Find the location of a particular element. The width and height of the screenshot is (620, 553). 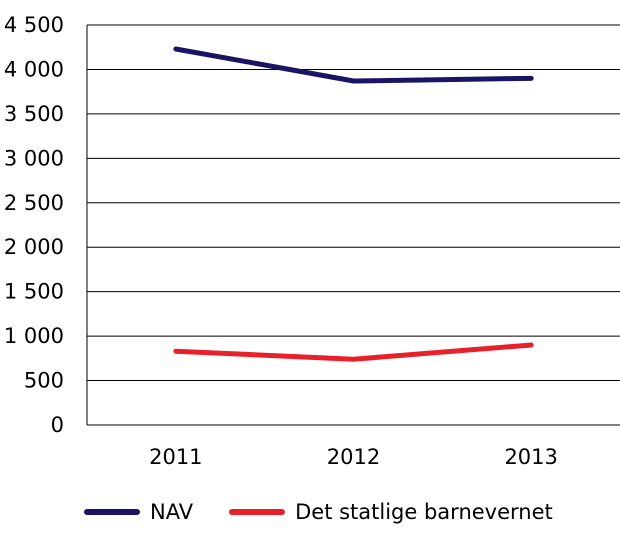

y-tick-label: 2 000 is located at coordinates (34, 247).